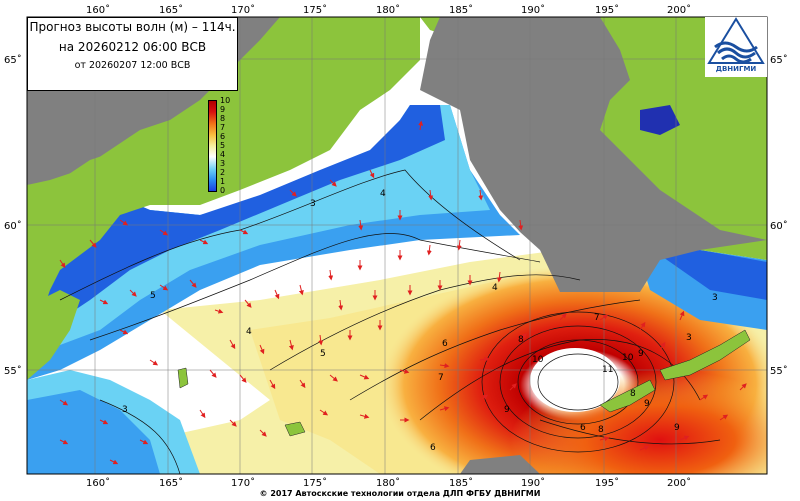 The image size is (800, 501). What do you see at coordinates (779, 60) in the screenshot?
I see `lat-tick-right: 65˚` at bounding box center [779, 60].